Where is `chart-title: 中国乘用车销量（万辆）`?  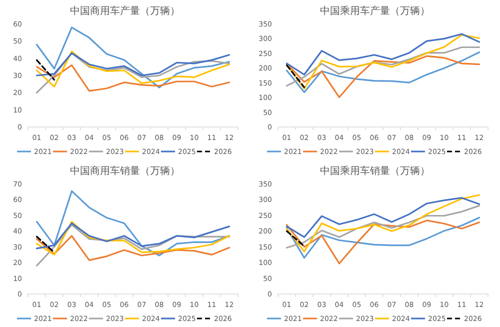 chart-title: 中国乘用车销量（万辆） is located at coordinates (375, 171).